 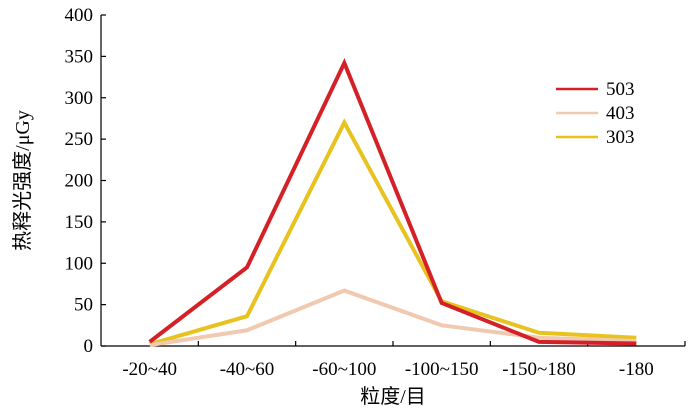 What do you see at coordinates (83, 305) in the screenshot?
I see `y-tick-label: 50` at bounding box center [83, 305].